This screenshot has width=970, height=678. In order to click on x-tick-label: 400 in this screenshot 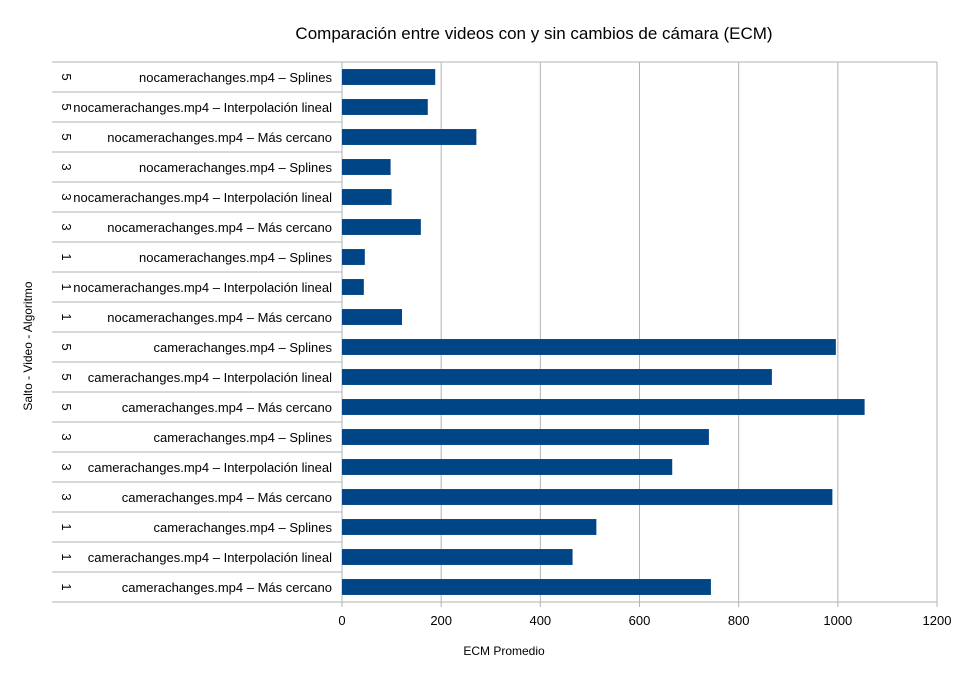, I will do `click(540, 620)`.